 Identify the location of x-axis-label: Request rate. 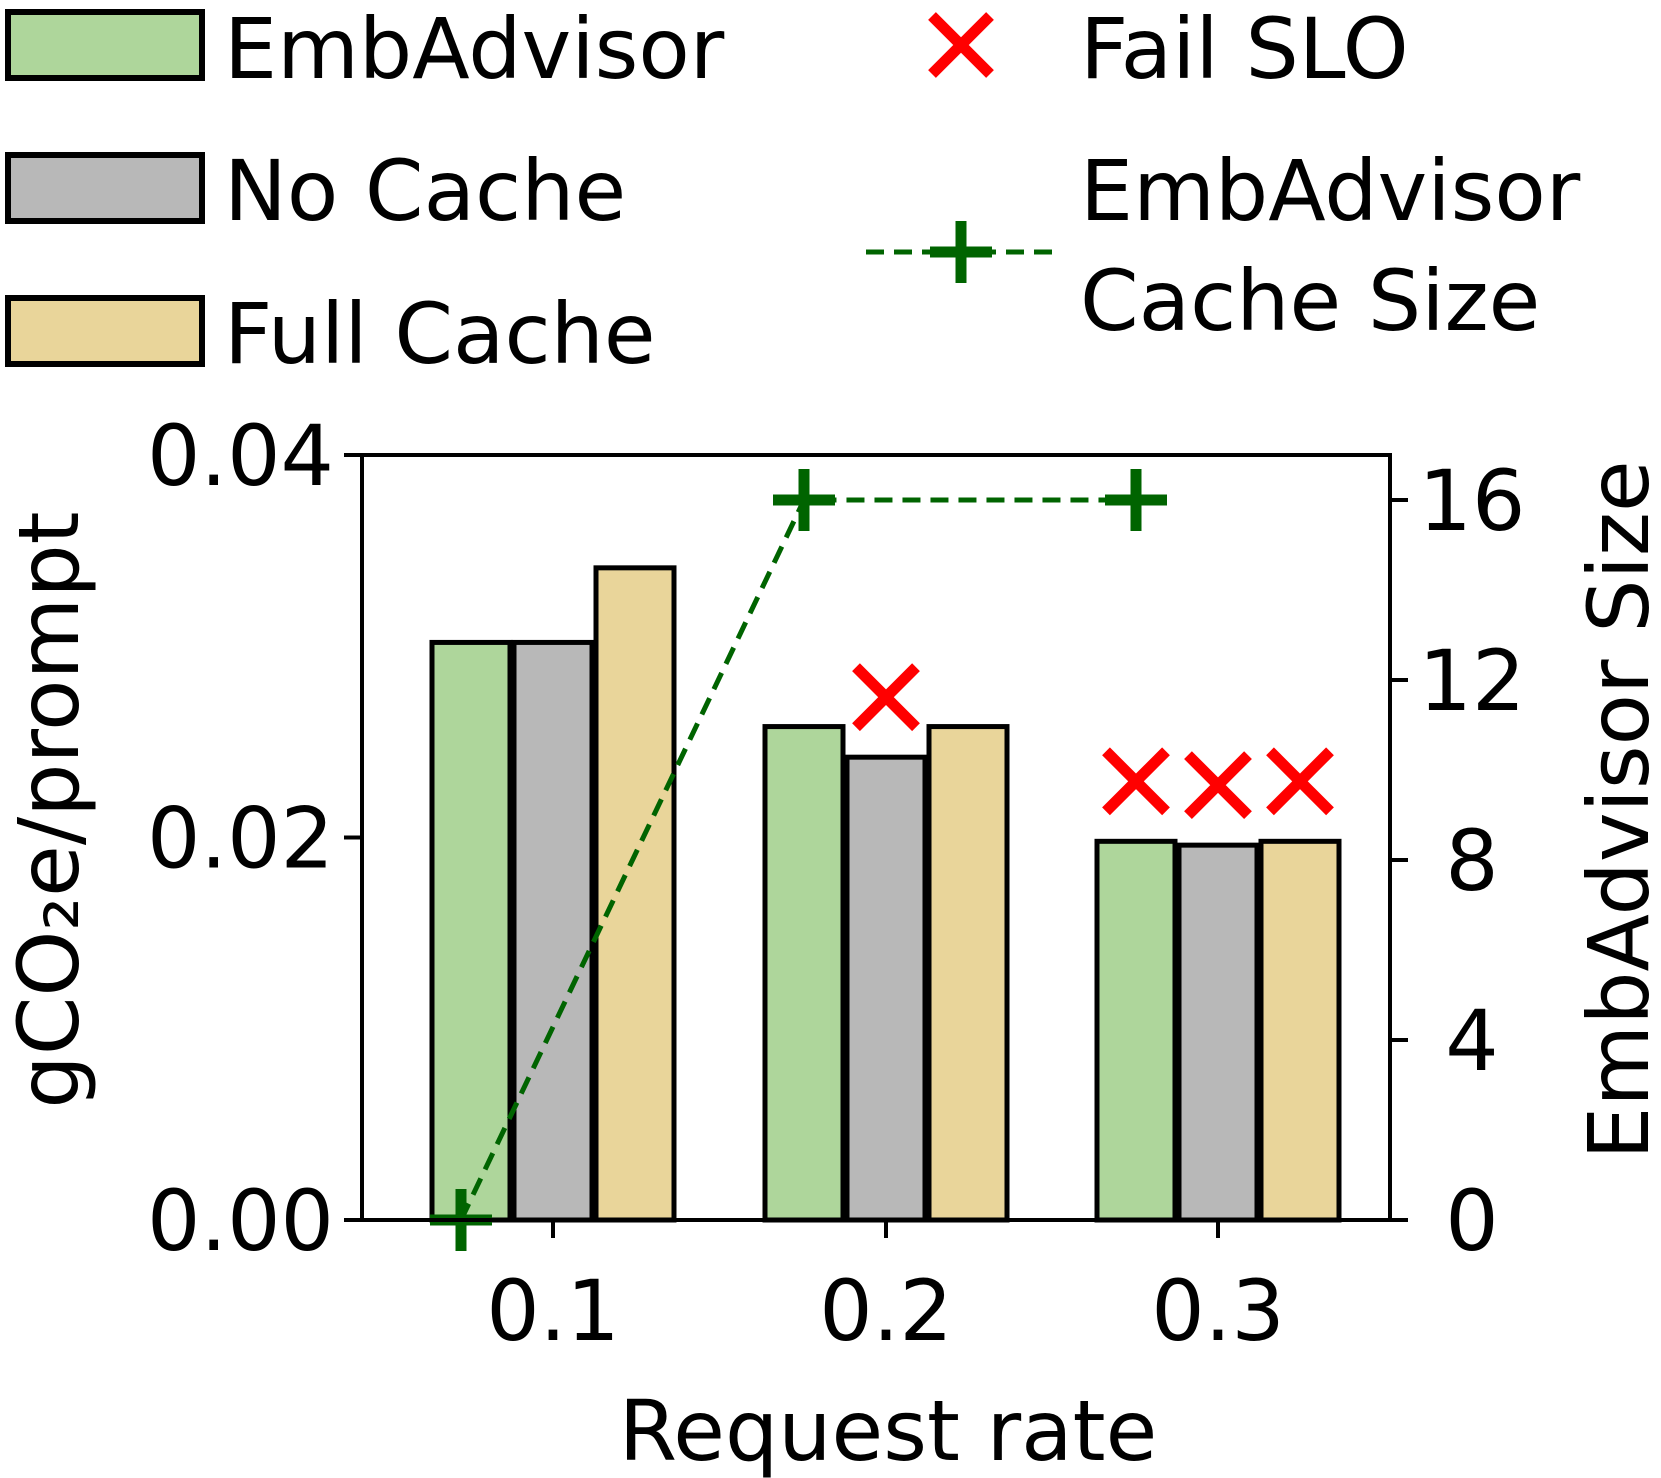
(888, 1430).